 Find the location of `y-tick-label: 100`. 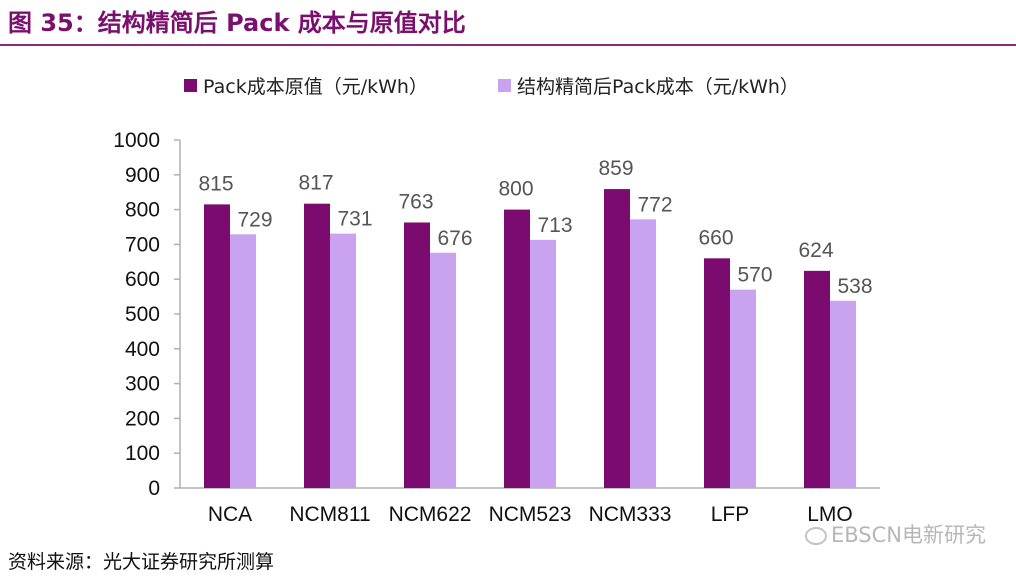

y-tick-label: 100 is located at coordinates (142, 453).